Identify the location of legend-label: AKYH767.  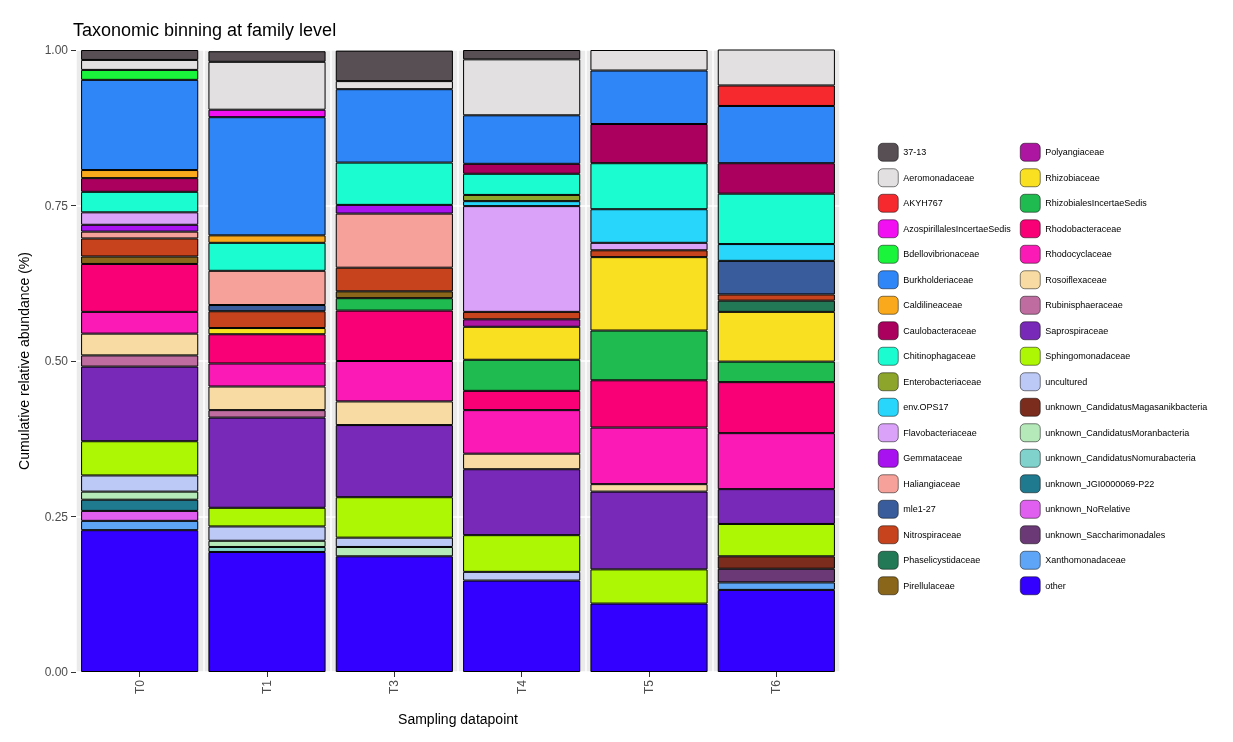
(923, 203).